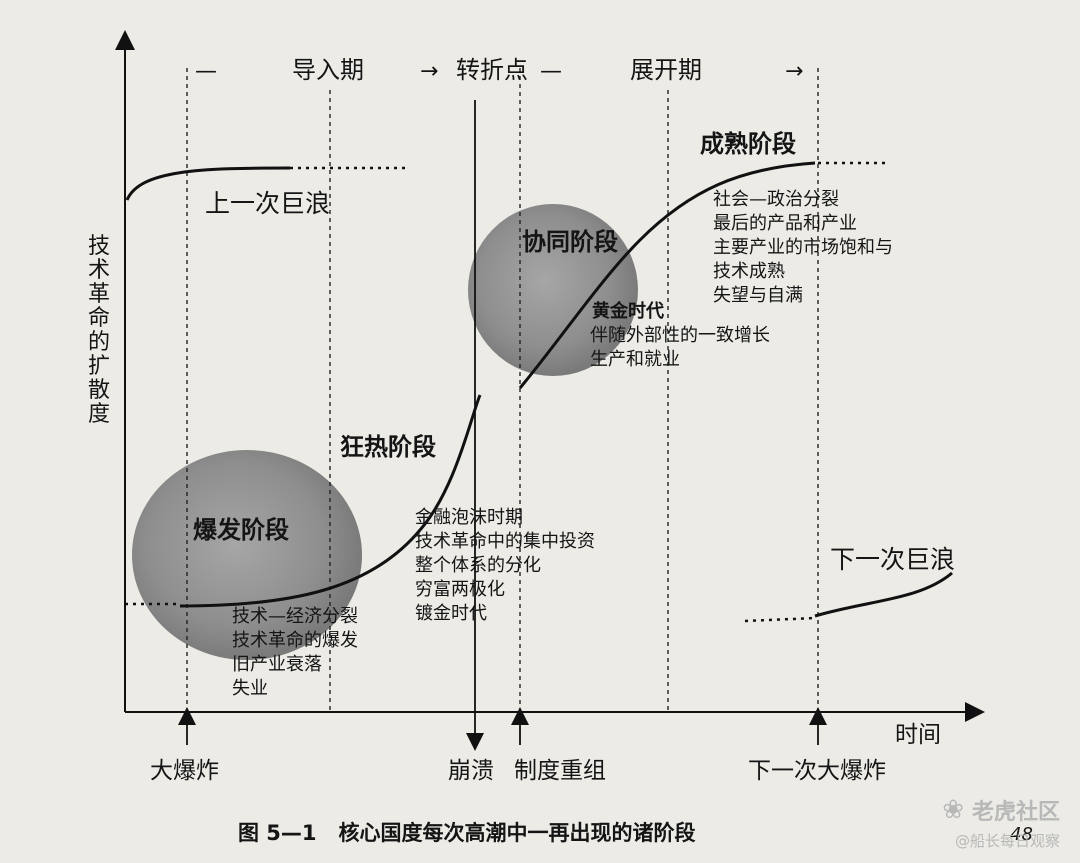 Image resolution: width=1080 pixels, height=863 pixels. Describe the element at coordinates (776, 199) in the screenshot. I see `maturity-note: 社会—政治分裂` at that location.